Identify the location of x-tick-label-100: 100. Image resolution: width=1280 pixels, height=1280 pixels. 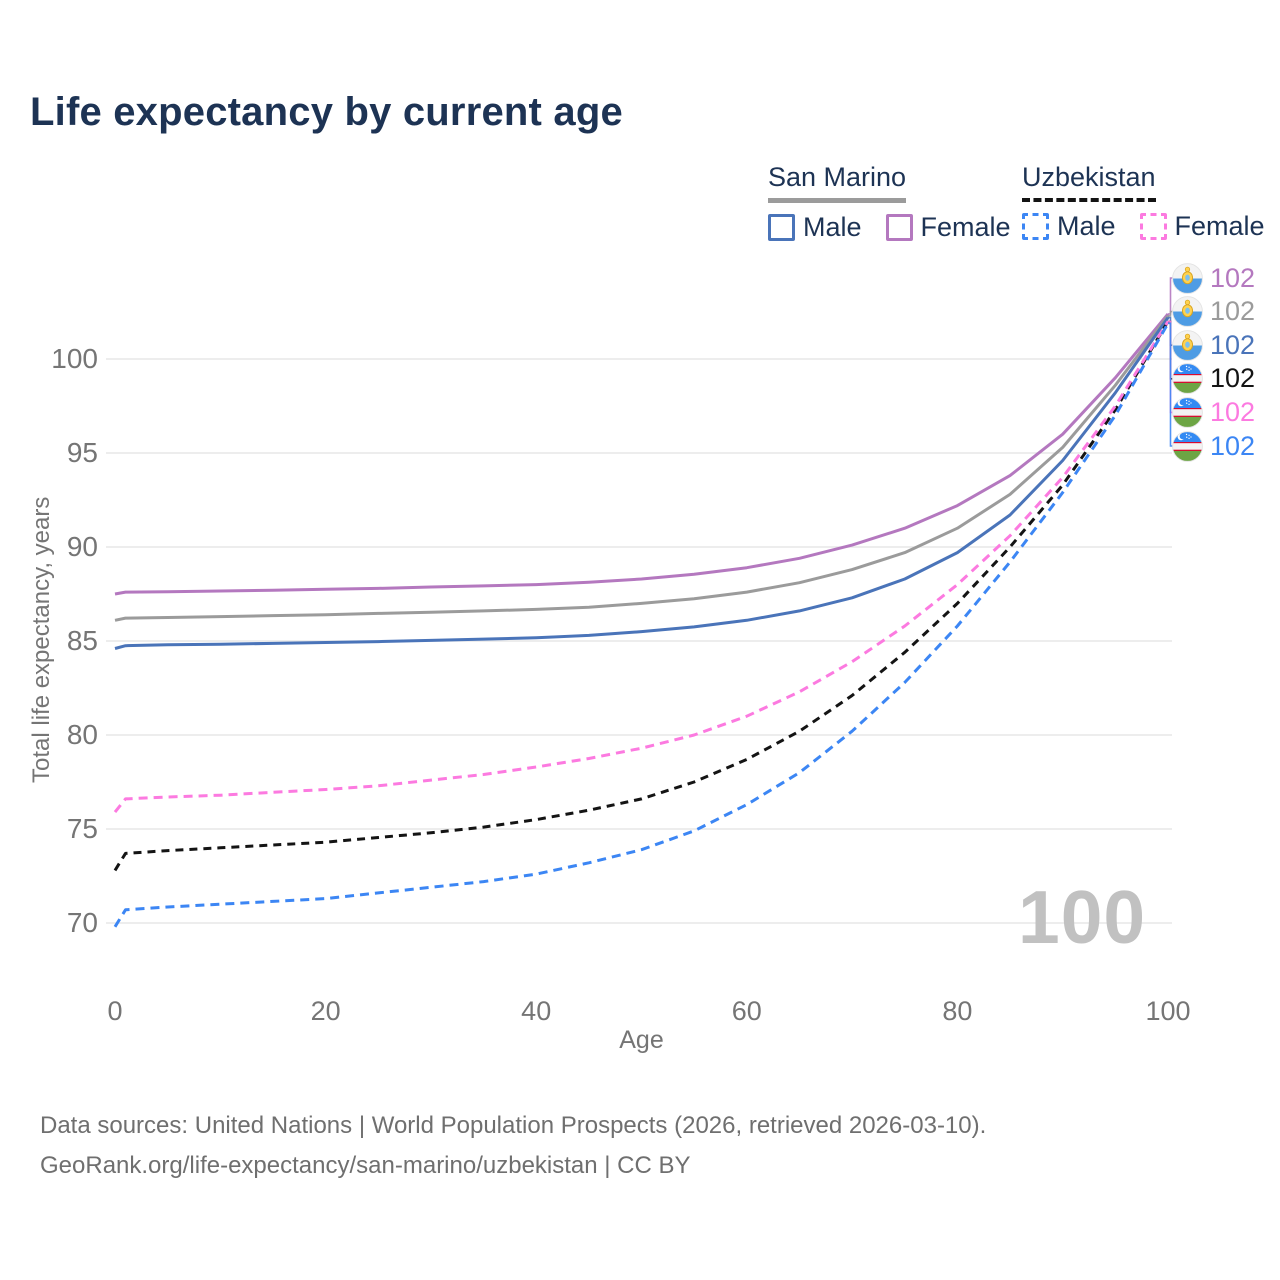
(1167, 1011).